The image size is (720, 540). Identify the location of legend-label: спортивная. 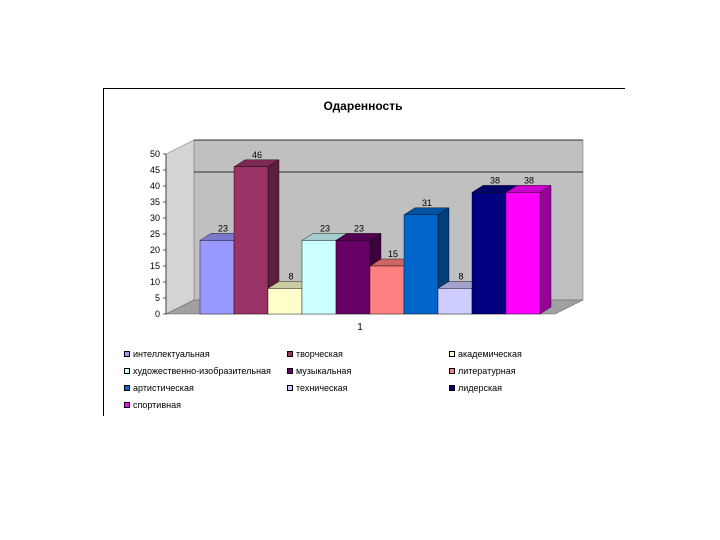
(157, 405).